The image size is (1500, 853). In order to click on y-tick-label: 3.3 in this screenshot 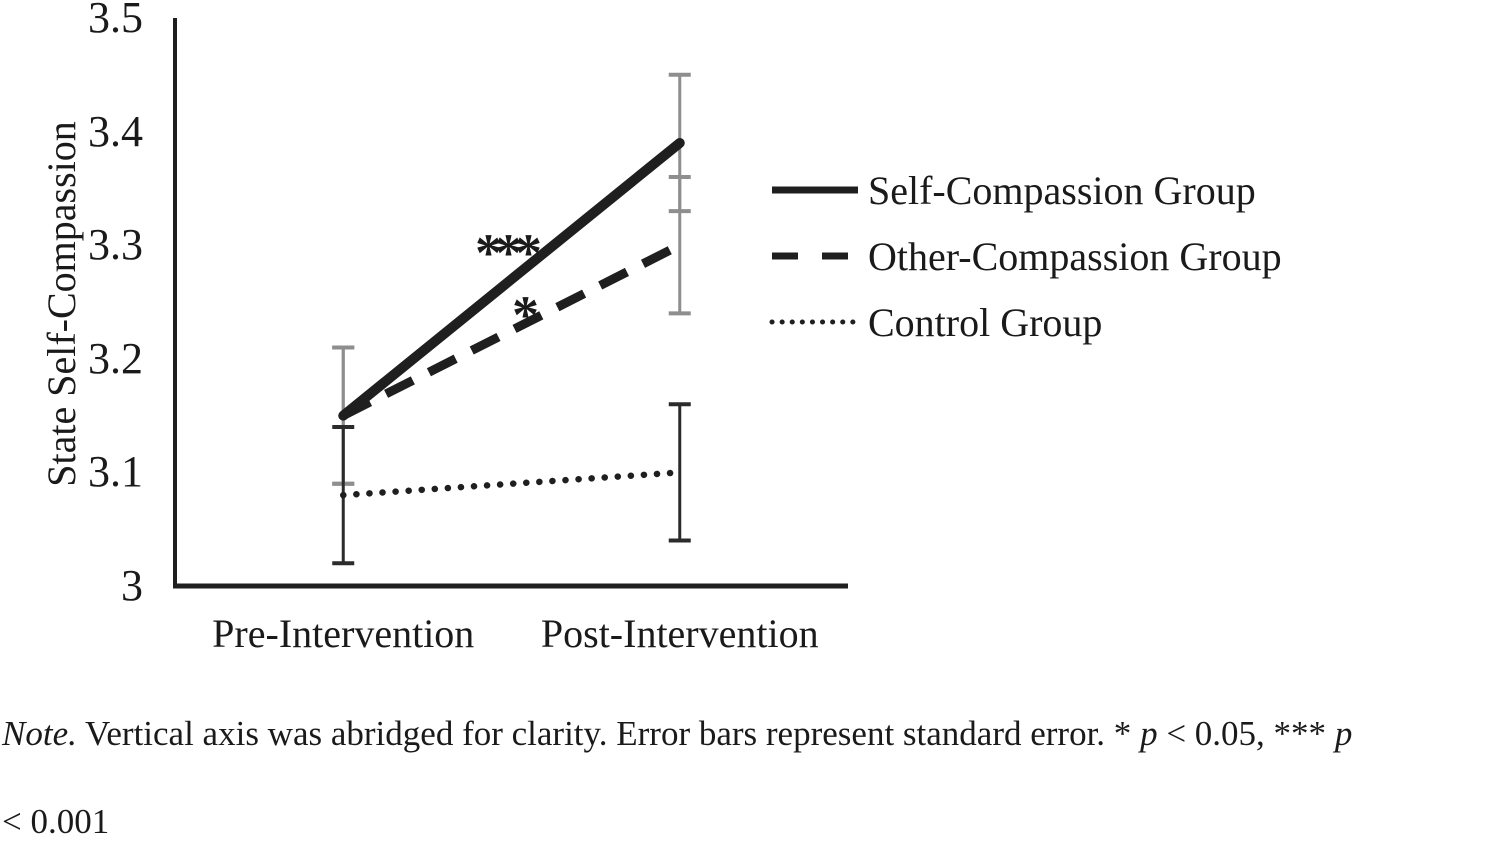, I will do `click(115, 245)`.